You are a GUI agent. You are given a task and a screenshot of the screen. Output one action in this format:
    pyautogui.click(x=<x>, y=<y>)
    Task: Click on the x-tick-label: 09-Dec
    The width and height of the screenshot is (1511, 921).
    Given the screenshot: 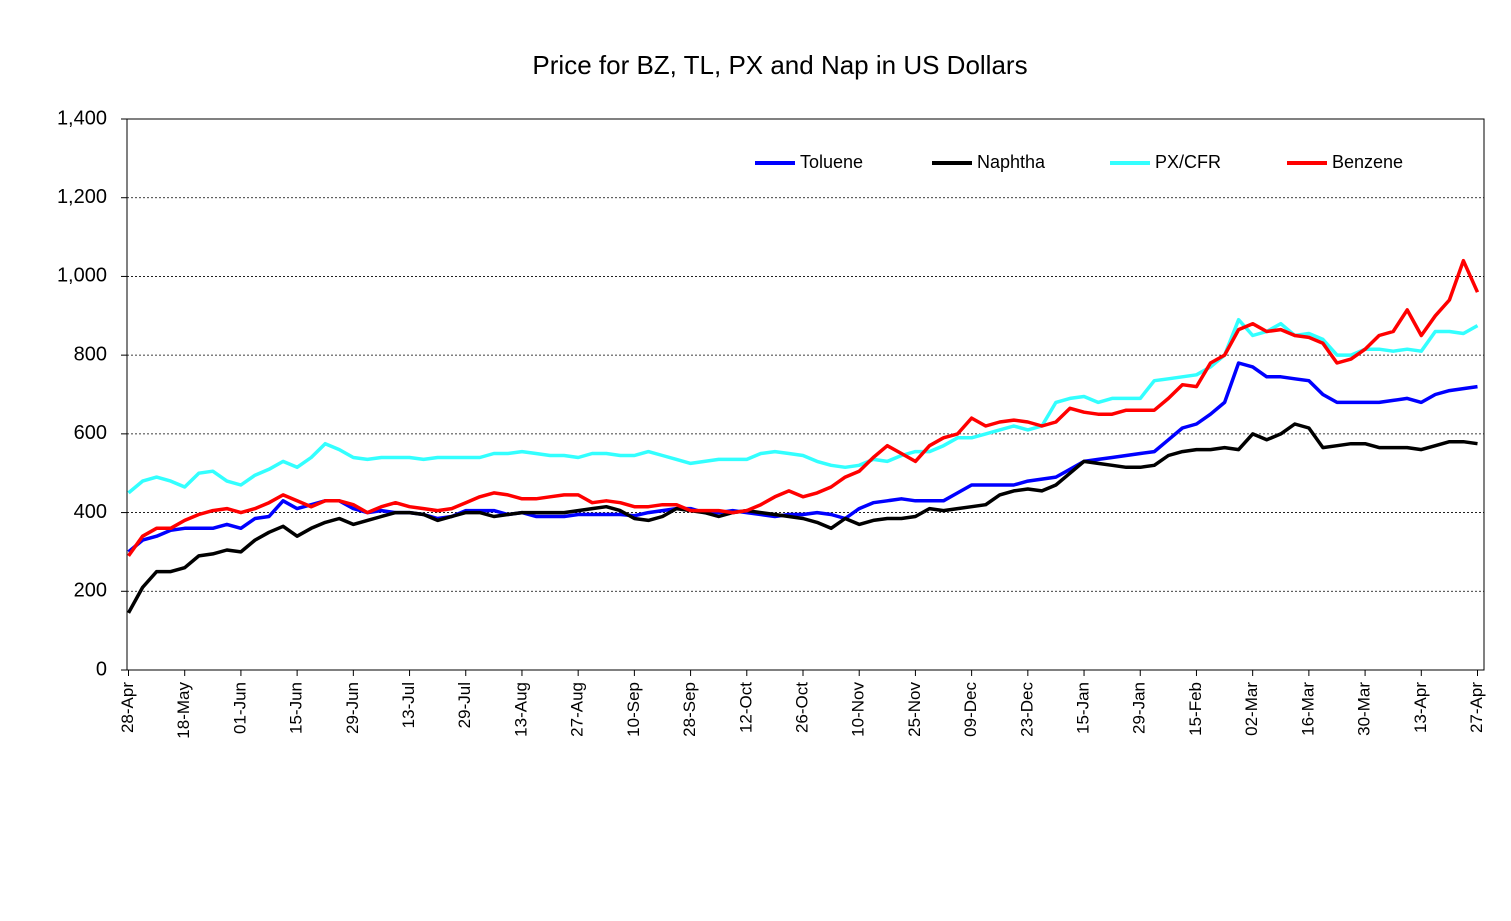 What is the action you would take?
    pyautogui.click(x=970, y=709)
    